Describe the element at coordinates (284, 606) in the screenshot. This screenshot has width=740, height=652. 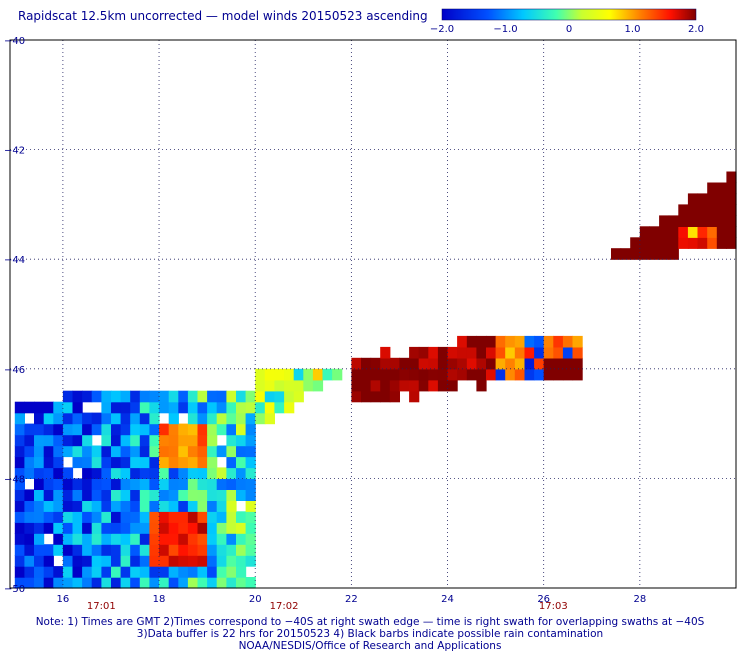
I see `time-label: 17:02` at that location.